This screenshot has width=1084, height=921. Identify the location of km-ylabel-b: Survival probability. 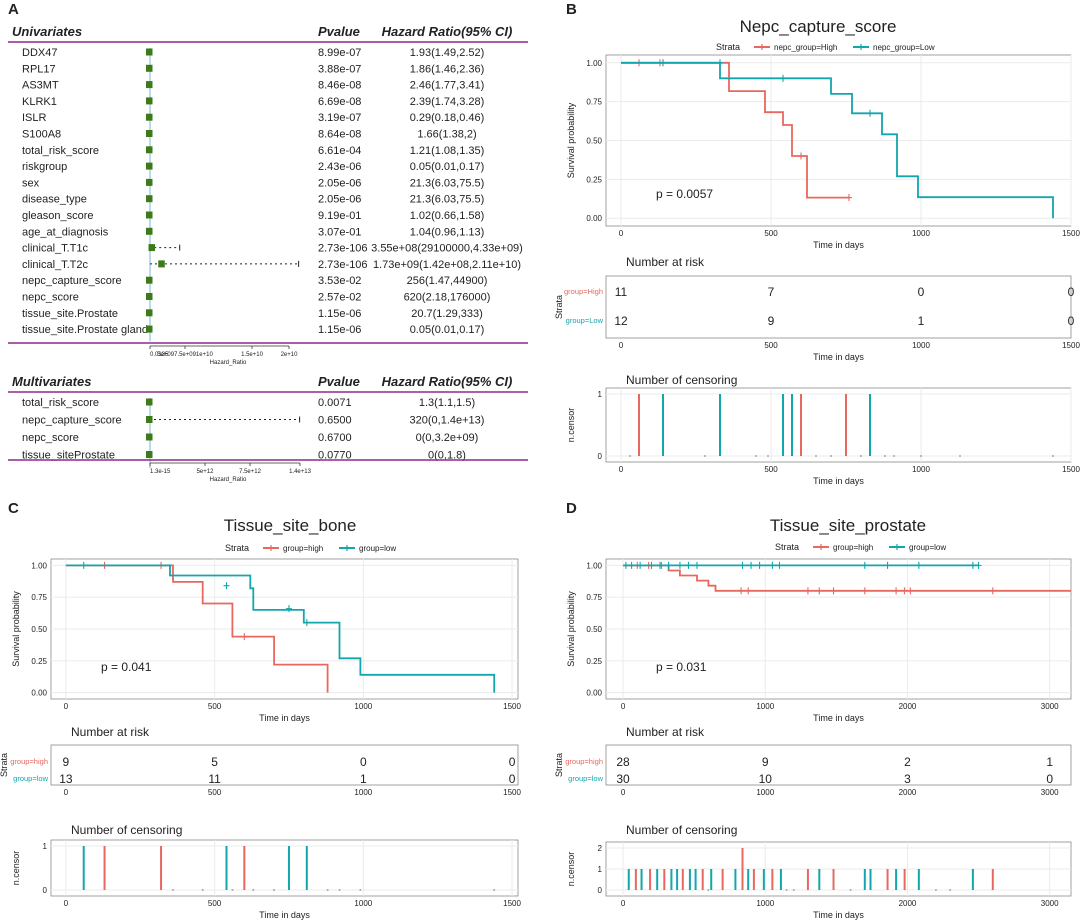
(571, 140).